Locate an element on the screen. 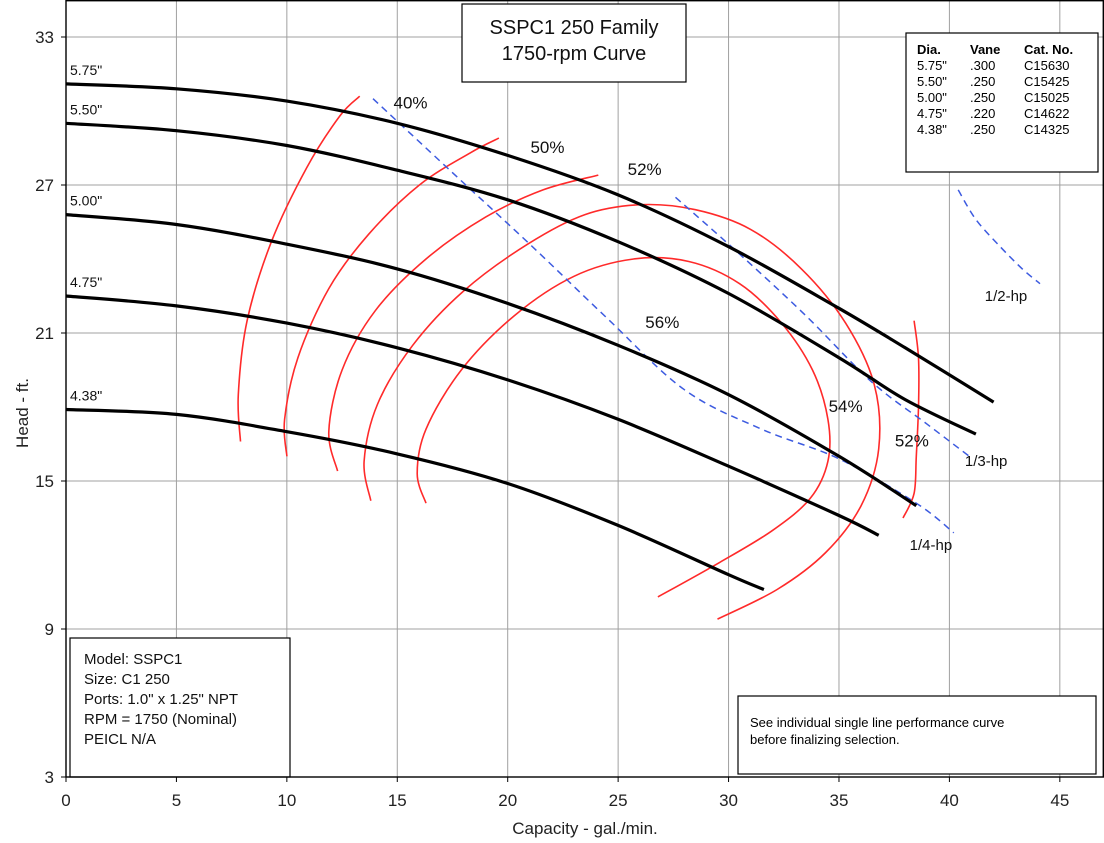 This screenshot has height=843, width=1104. table-header-catno: Cat. No. is located at coordinates (1048, 49).